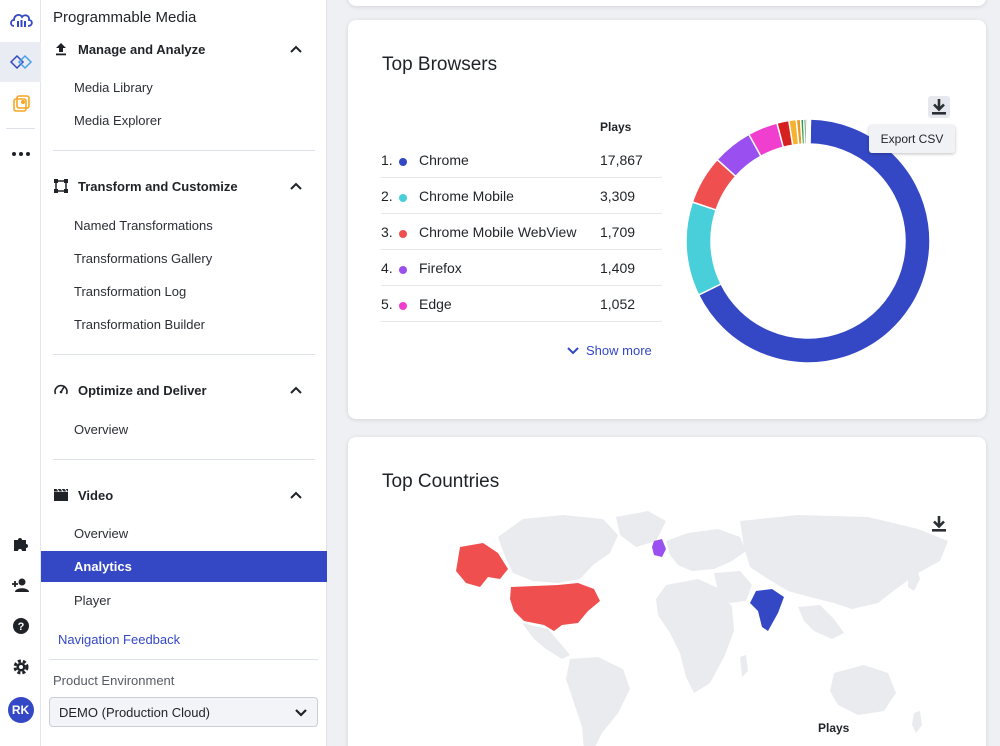 Image resolution: width=1000 pixels, height=746 pixels. Describe the element at coordinates (616, 127) in the screenshot. I see `plays-column-header: Plays` at that location.